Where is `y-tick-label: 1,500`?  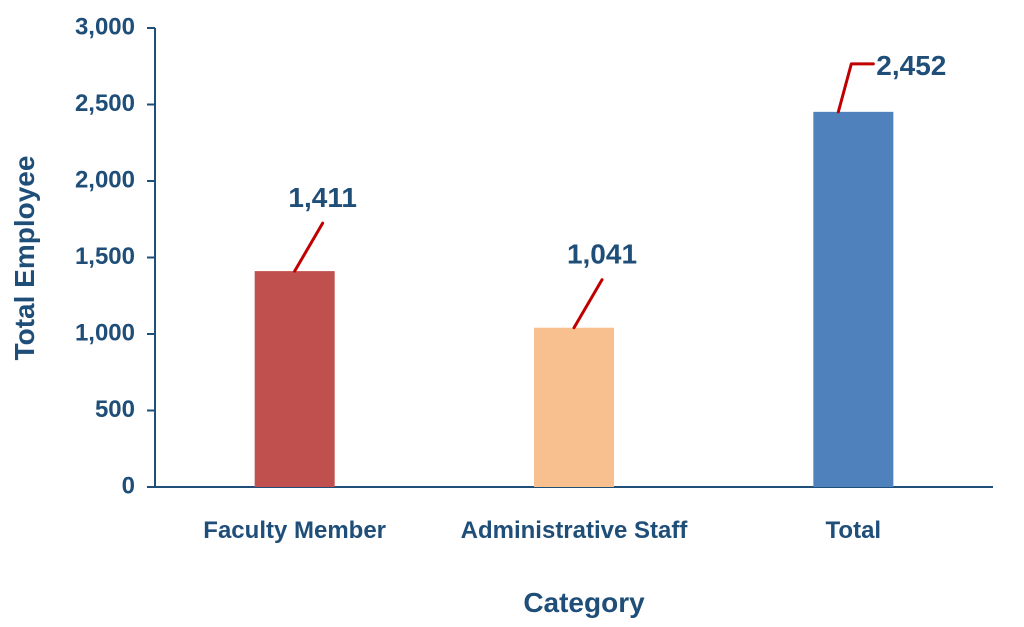
y-tick-label: 1,500 is located at coordinates (105, 256).